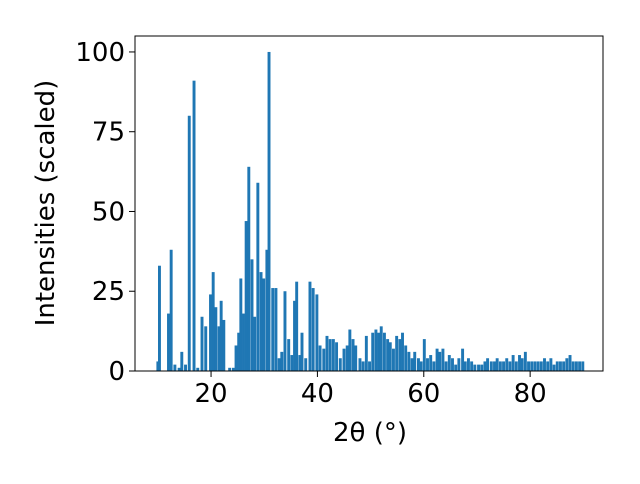 Image resolution: width=640 pixels, height=484 pixels. What do you see at coordinates (108, 133) in the screenshot?
I see `y-tick-label: 75` at bounding box center [108, 133].